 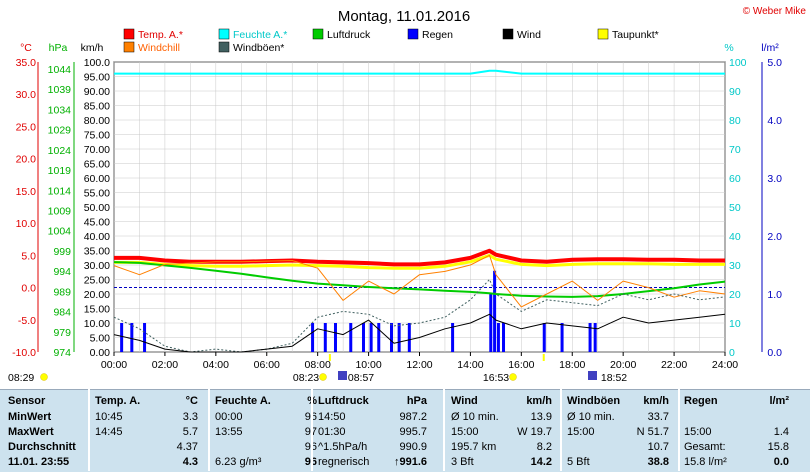 I want to click on pressure-tick-label: 999, so click(x=62, y=252).